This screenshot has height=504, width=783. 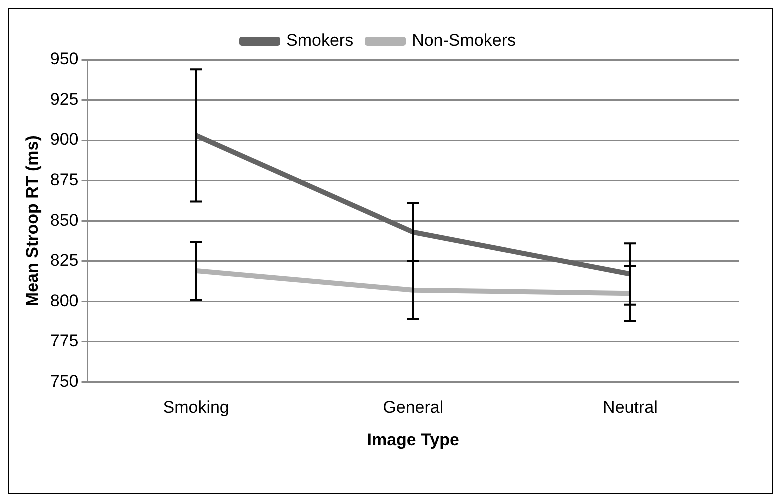 What do you see at coordinates (64, 140) in the screenshot?
I see `y-tick-label: 900` at bounding box center [64, 140].